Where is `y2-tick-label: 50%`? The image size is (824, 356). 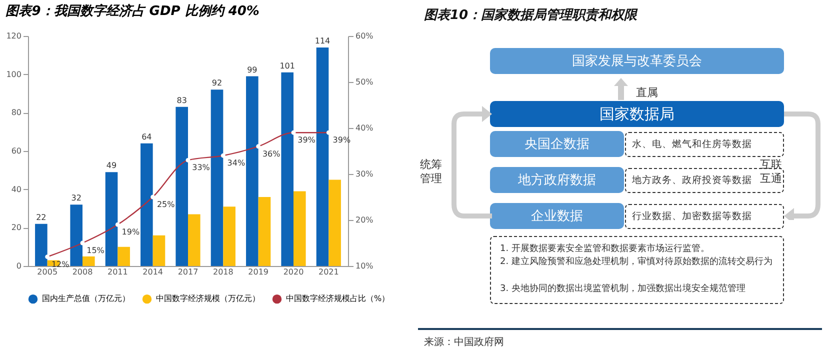 y2-tick-label: 50% is located at coordinates (365, 82).